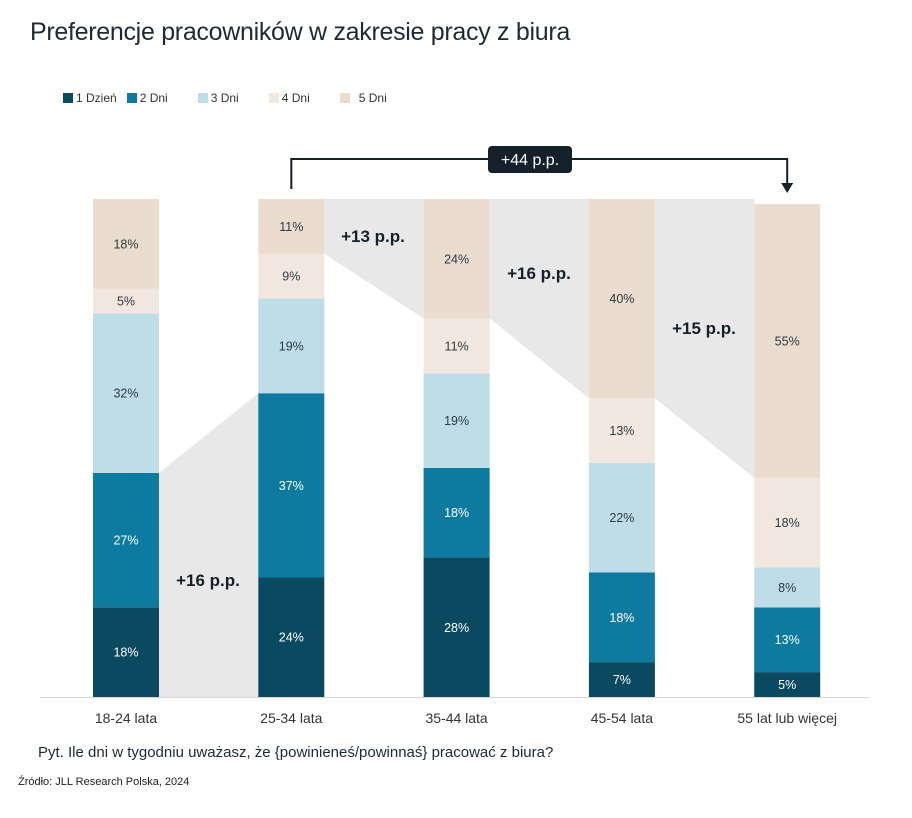 Image resolution: width=912 pixels, height=818 pixels. What do you see at coordinates (787, 188) in the screenshot?
I see `arrow-down-icon` at bounding box center [787, 188].